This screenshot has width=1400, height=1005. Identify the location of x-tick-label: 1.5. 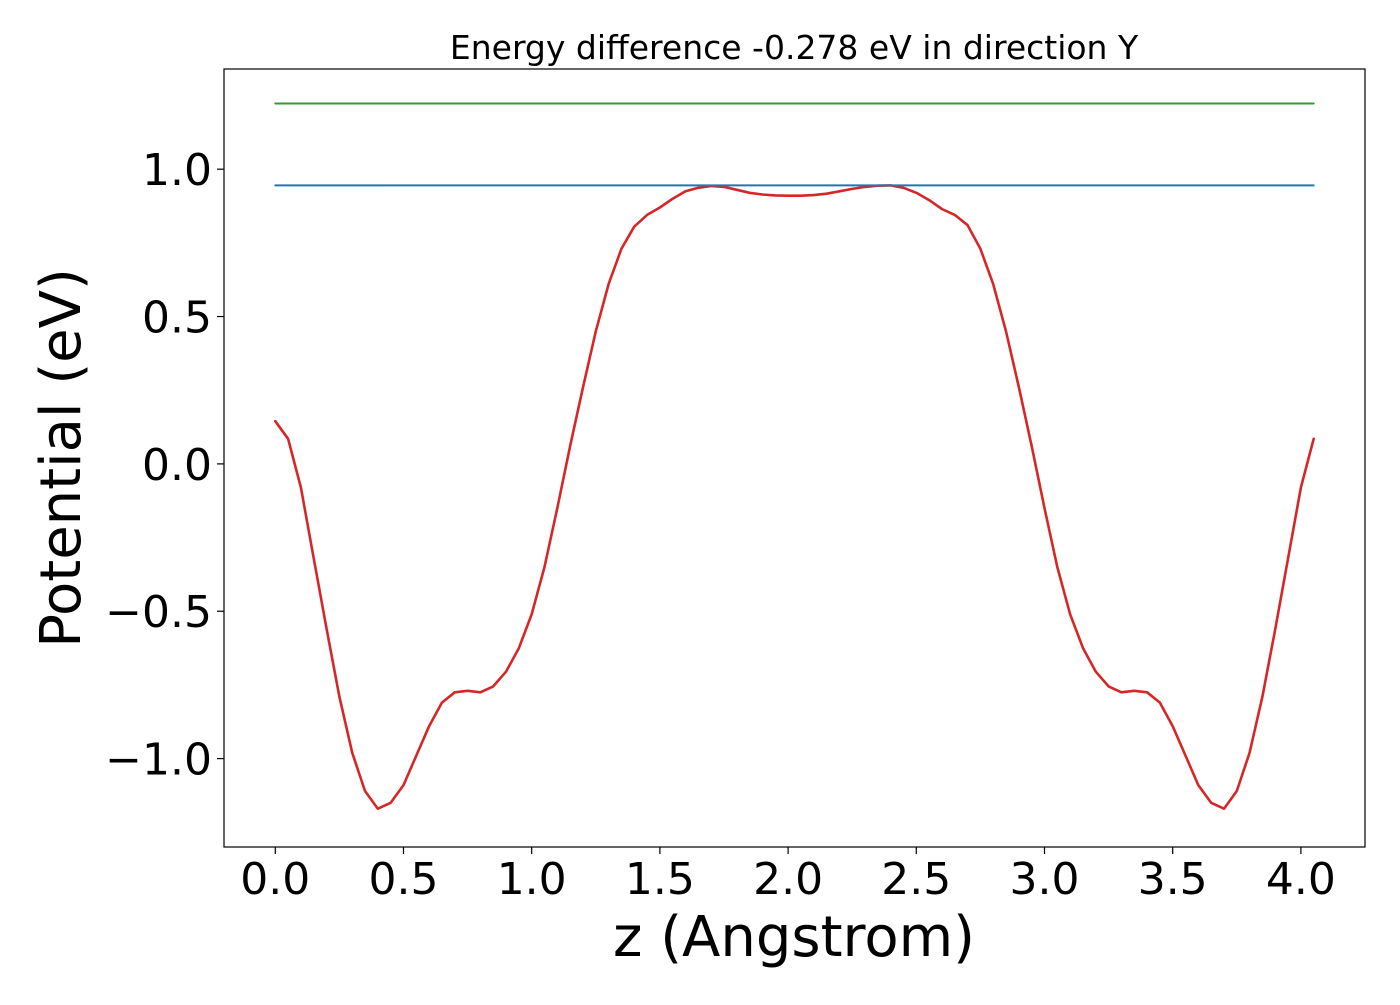
(660, 879).